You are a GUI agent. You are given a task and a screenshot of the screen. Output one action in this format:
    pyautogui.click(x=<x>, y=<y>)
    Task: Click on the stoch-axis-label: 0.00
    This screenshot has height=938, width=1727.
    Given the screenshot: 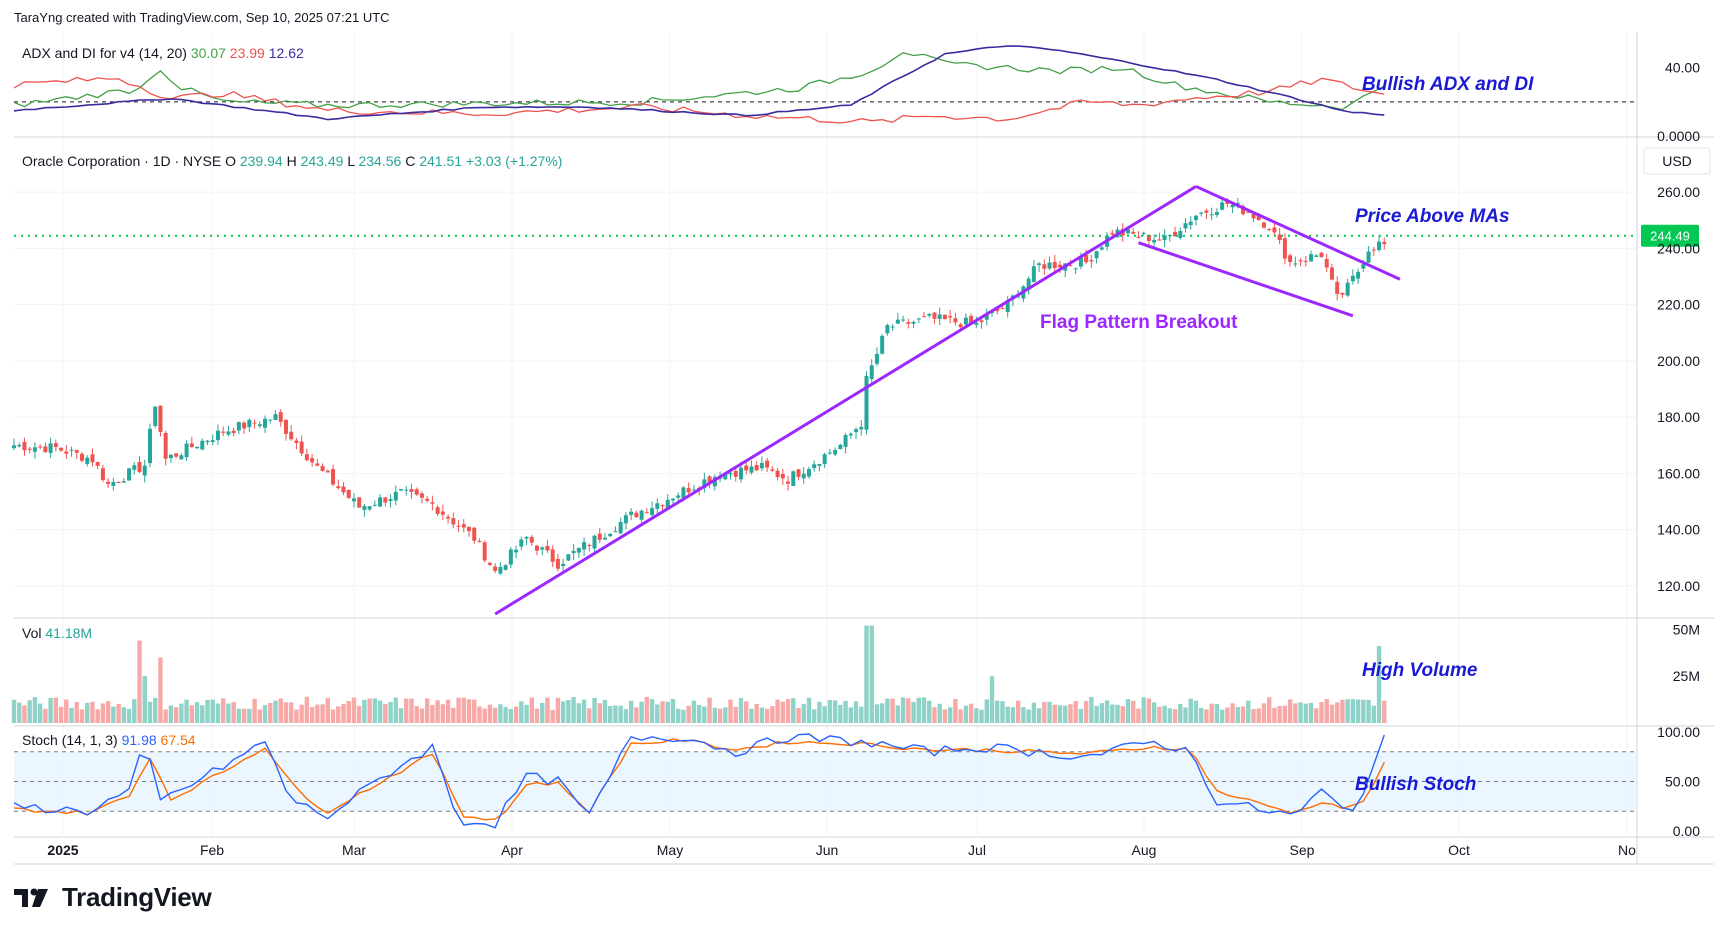 What is the action you would take?
    pyautogui.click(x=1686, y=831)
    